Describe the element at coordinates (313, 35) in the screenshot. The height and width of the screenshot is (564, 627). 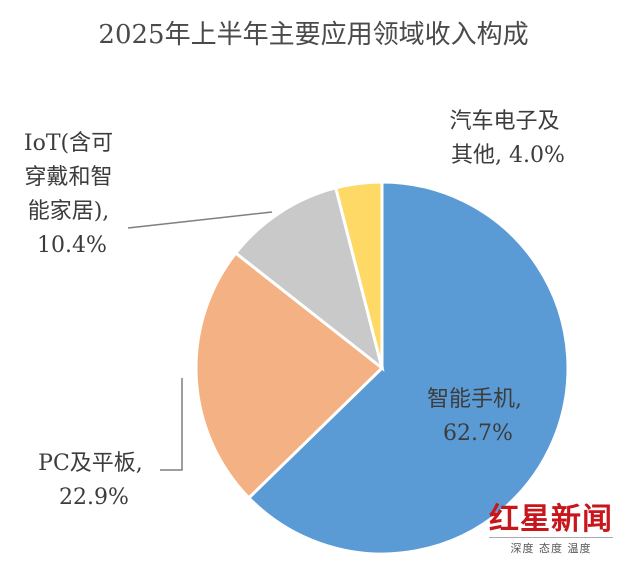
I see `chart-title: 2025年上半年主要应用领域收入构成` at that location.